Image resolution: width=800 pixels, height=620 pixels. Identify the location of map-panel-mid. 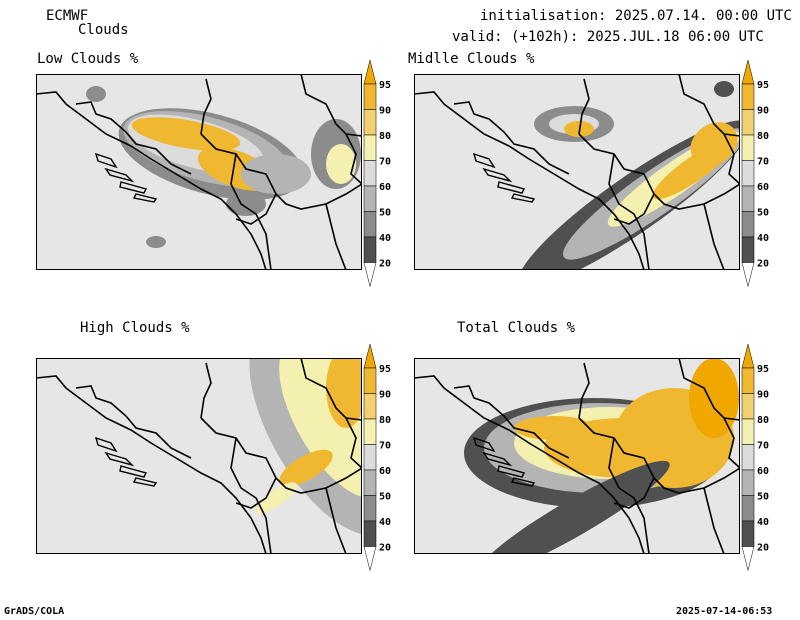
(577, 172).